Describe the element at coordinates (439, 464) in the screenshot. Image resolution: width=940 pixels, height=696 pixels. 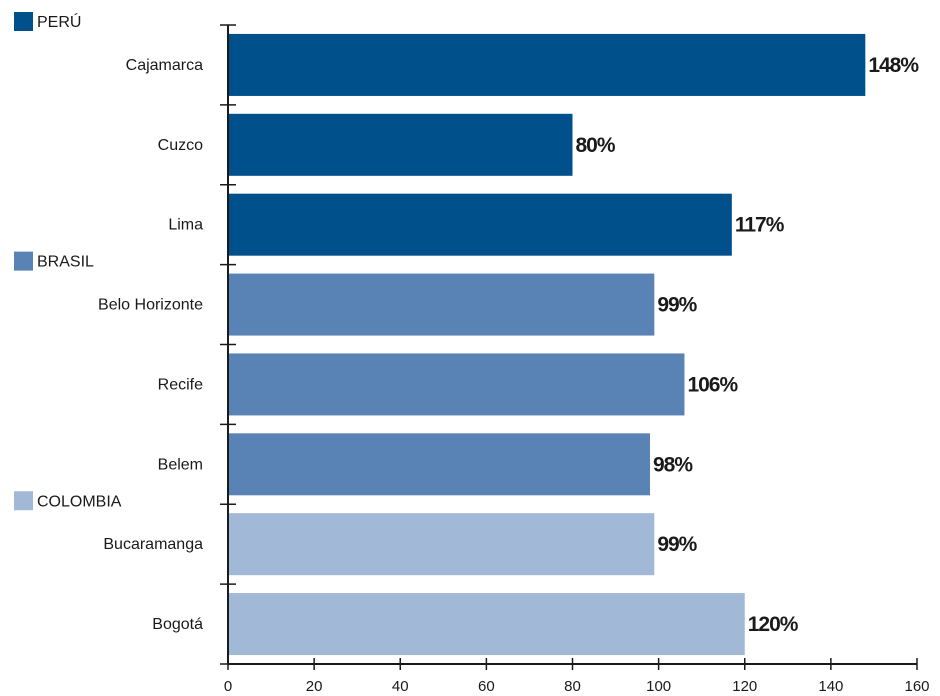
I see `bar-belem` at that location.